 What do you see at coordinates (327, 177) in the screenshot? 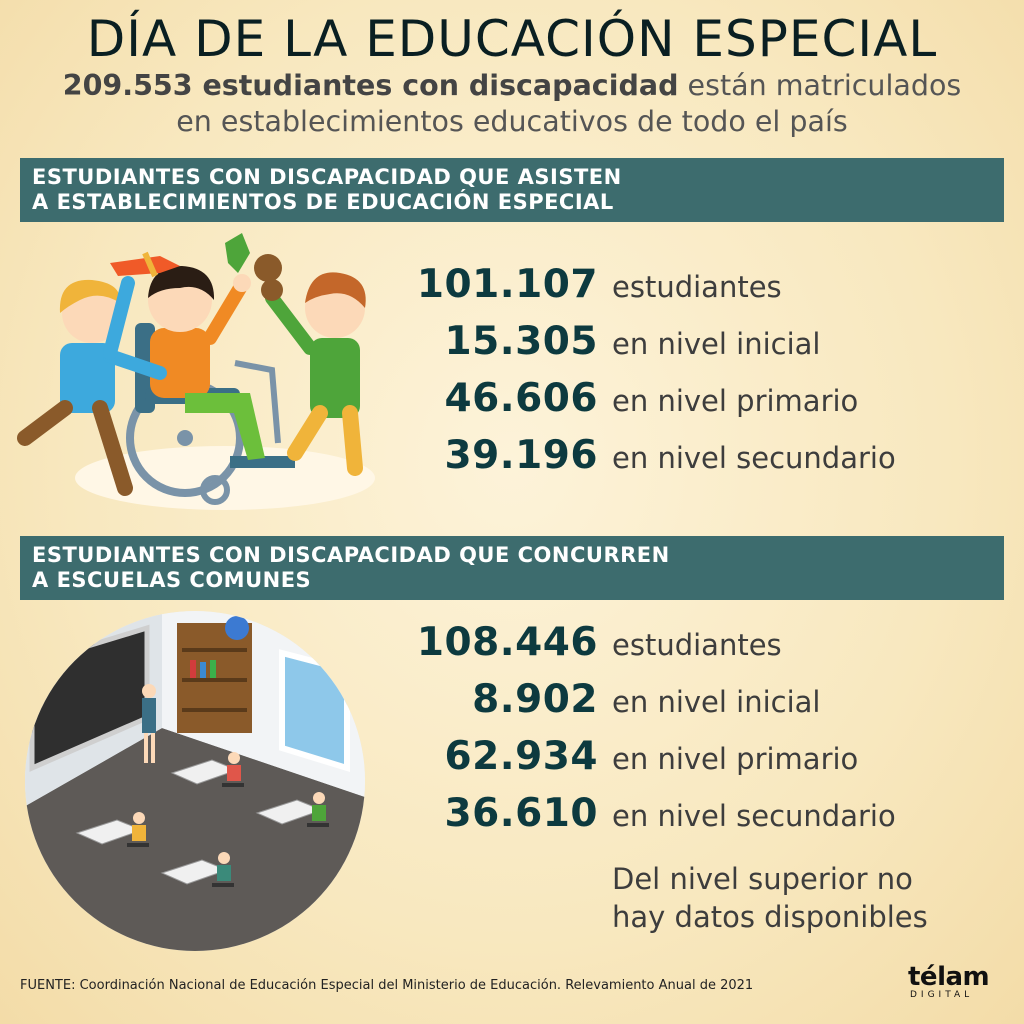
I see `section1-banner-line1: ESTUDIANTES CON DISCAPACIDAD QUE ASISTEN` at bounding box center [327, 177].